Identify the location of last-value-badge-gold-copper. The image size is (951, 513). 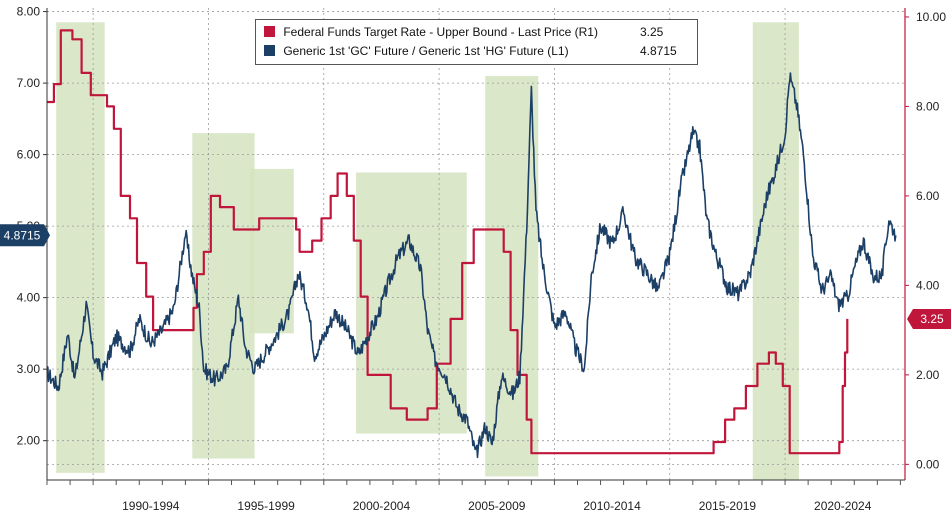
(25, 235).